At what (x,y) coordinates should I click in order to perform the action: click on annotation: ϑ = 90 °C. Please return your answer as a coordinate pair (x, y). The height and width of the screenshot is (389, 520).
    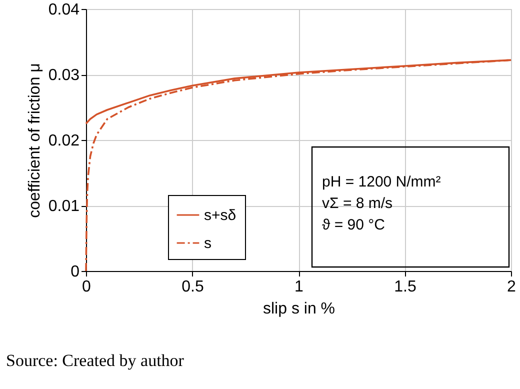
    Looking at the image, I should click on (354, 225).